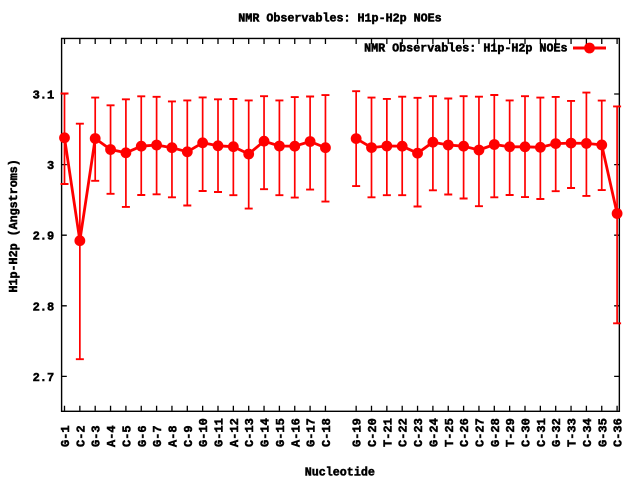 The height and width of the screenshot is (480, 640). What do you see at coordinates (434, 432) in the screenshot?
I see `svg-text: G-24` at bounding box center [434, 432].